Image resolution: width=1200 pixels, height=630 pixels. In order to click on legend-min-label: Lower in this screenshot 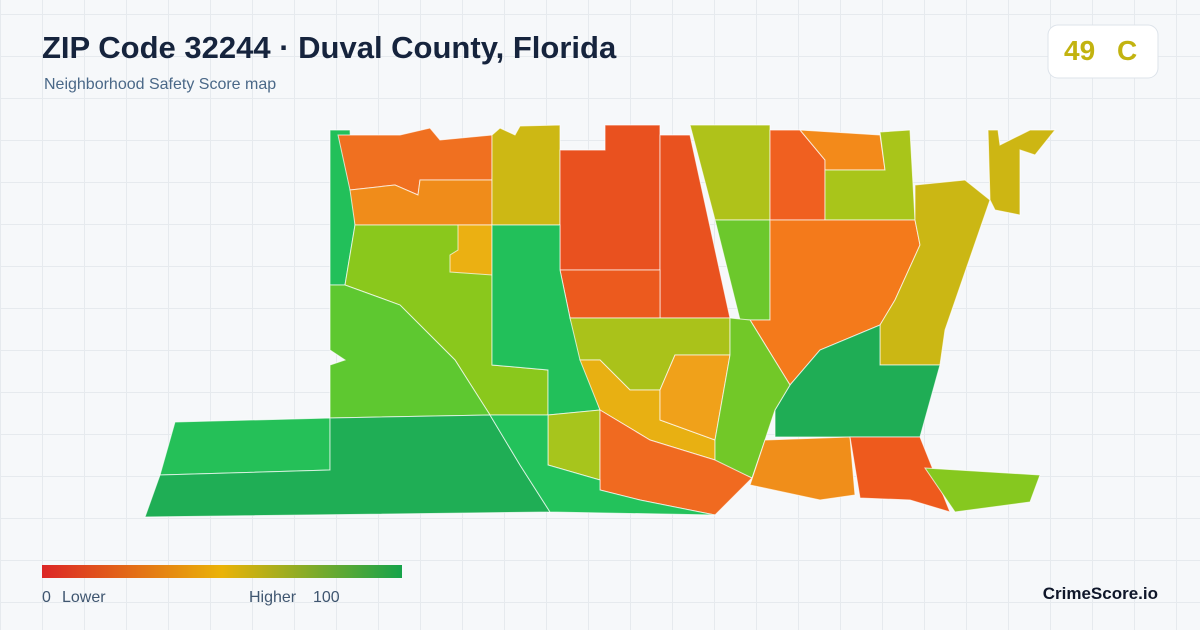, I will do `click(84, 597)`.